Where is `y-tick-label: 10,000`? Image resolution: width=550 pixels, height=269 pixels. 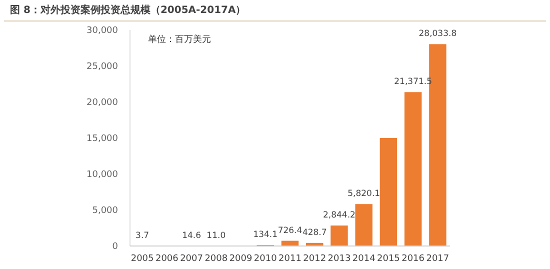 y-tick-label: 10,000 is located at coordinates (102, 175).